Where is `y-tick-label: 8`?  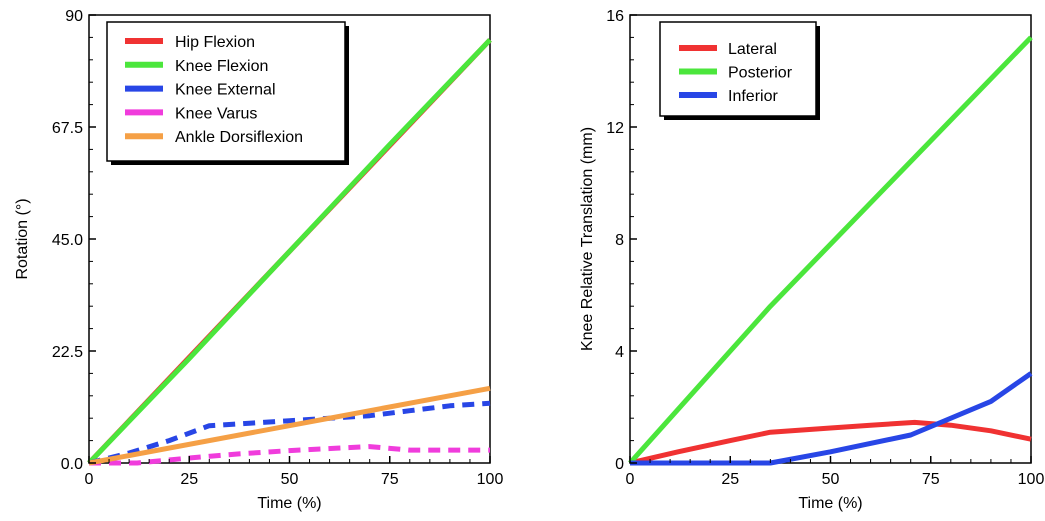 y-tick-label: 8 is located at coordinates (619, 240).